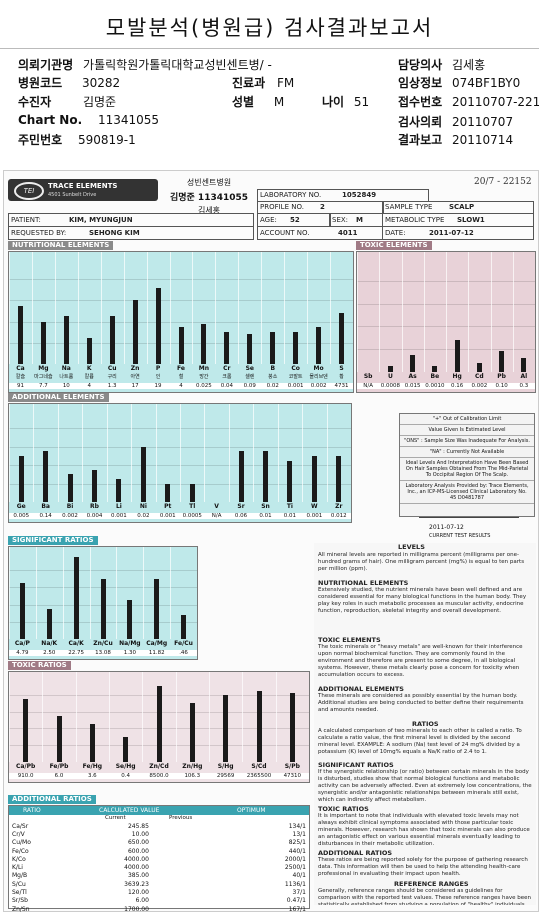 The width and height of the screenshot is (539, 913). What do you see at coordinates (21, 516) in the screenshot?
I see `value-label: 0.005` at bounding box center [21, 516].